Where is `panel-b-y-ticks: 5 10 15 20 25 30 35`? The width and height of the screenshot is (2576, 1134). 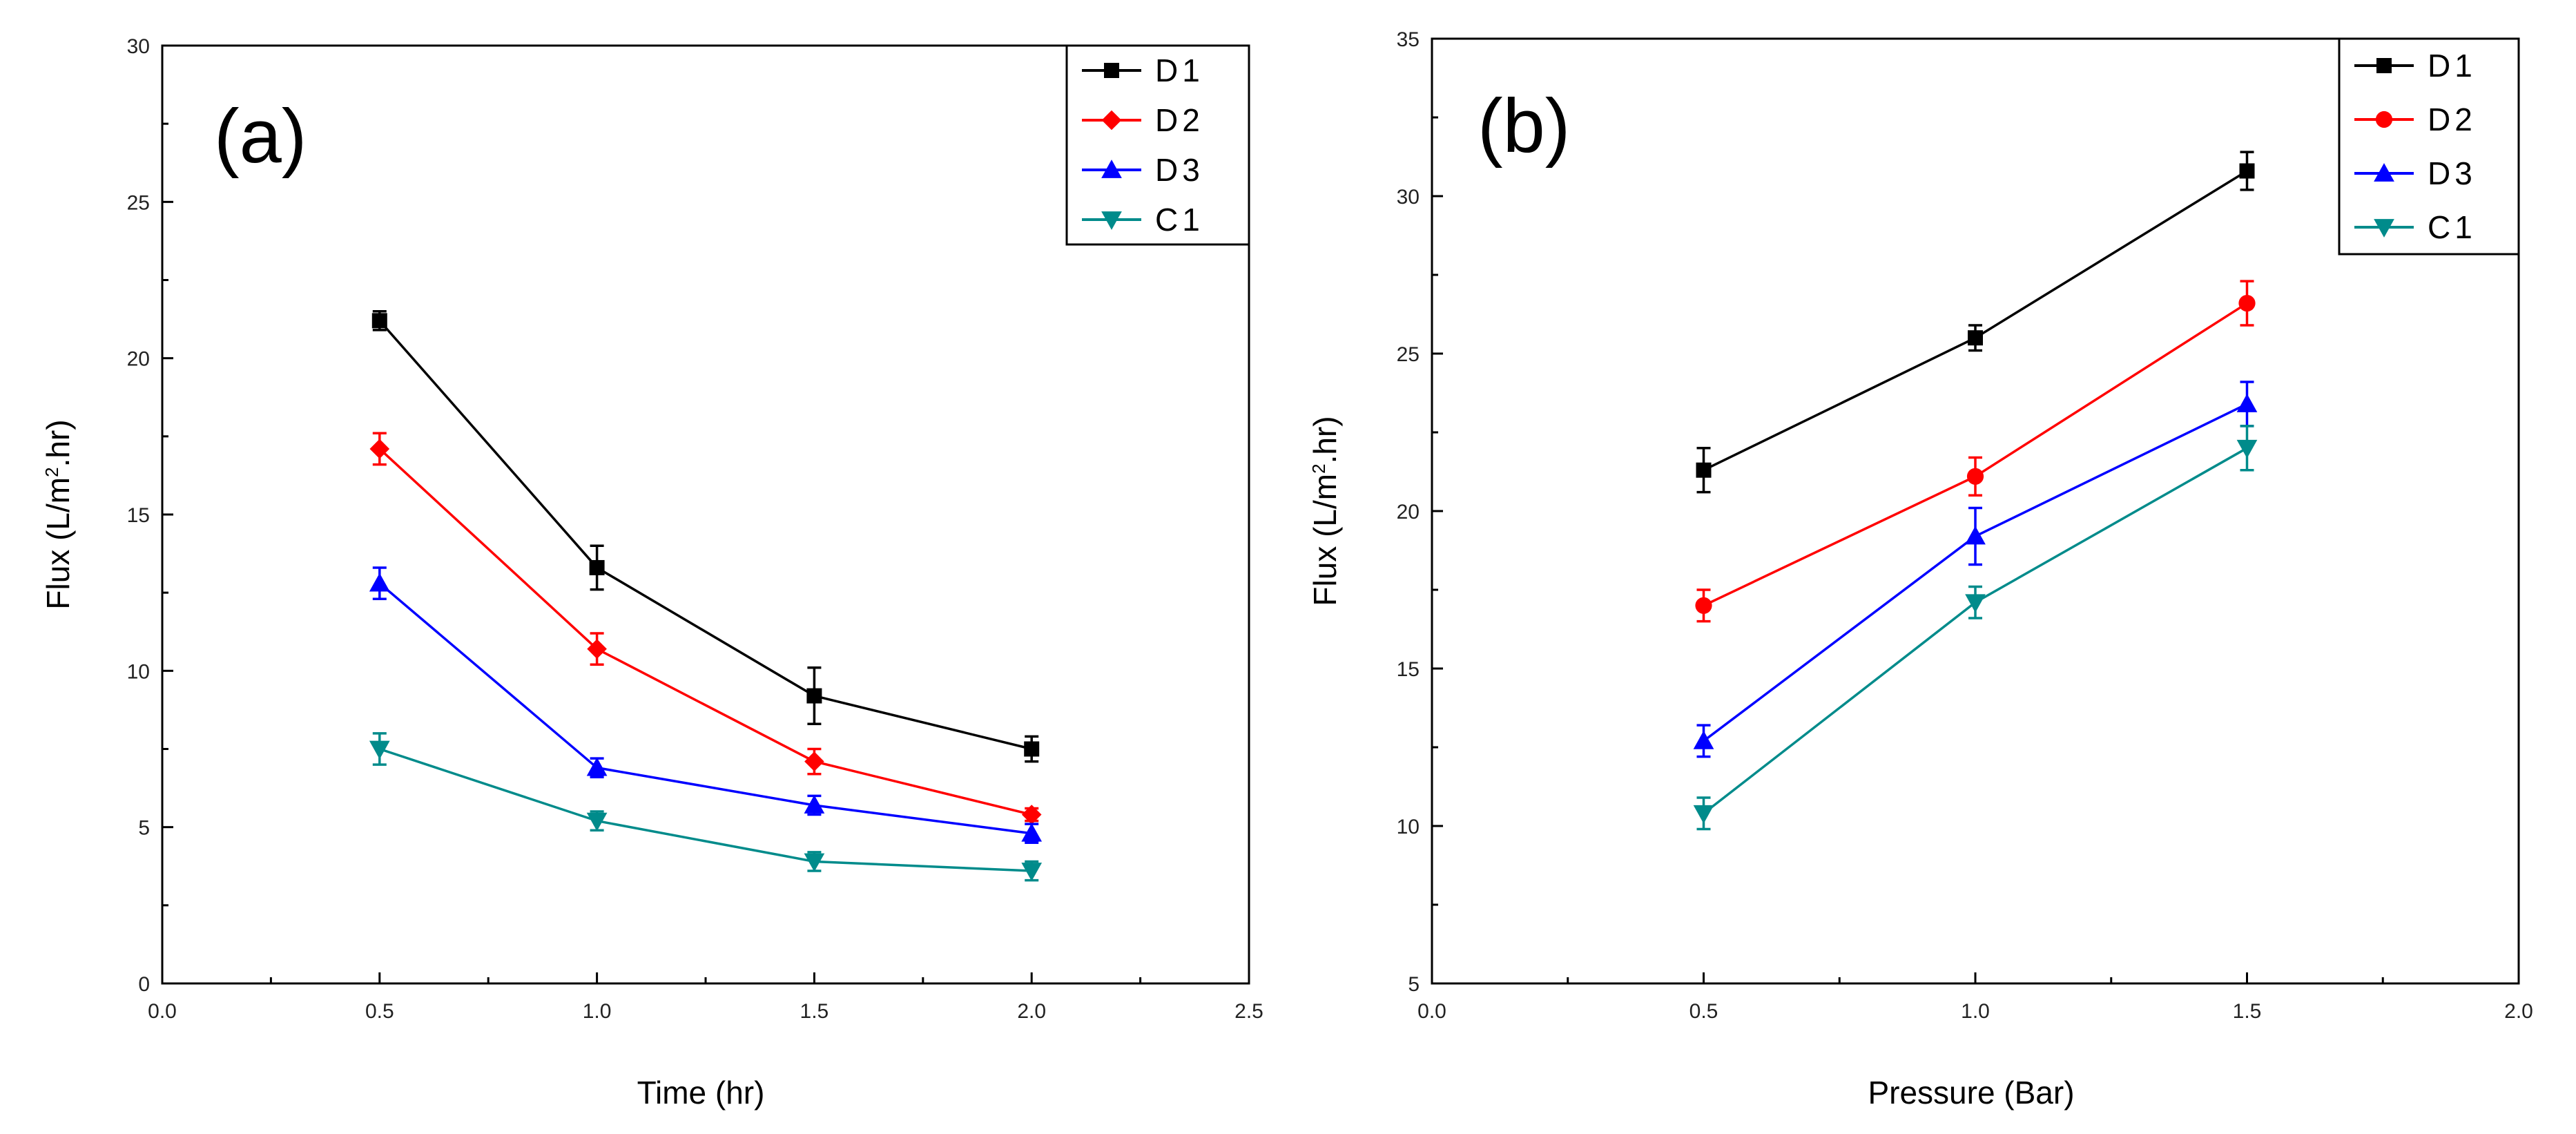
panel-b-y-ticks: 5 10 15 20 25 30 35 is located at coordinates (1420, 512).